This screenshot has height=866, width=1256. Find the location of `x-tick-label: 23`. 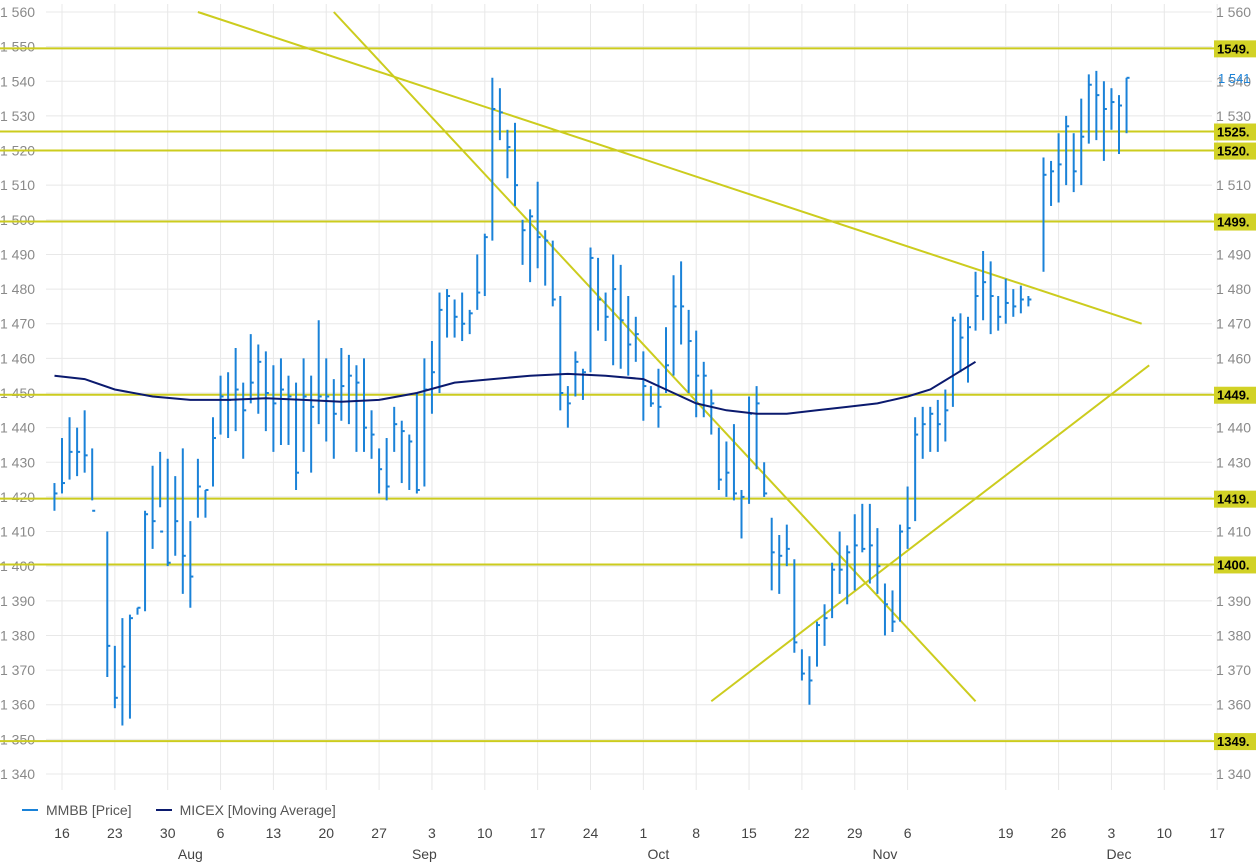

x-tick-label: 23 is located at coordinates (115, 833).